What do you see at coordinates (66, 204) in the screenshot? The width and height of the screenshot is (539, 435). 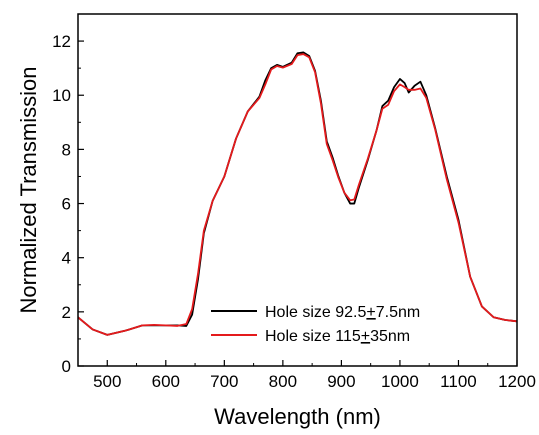 I see `y-tick-label: 6` at bounding box center [66, 204].